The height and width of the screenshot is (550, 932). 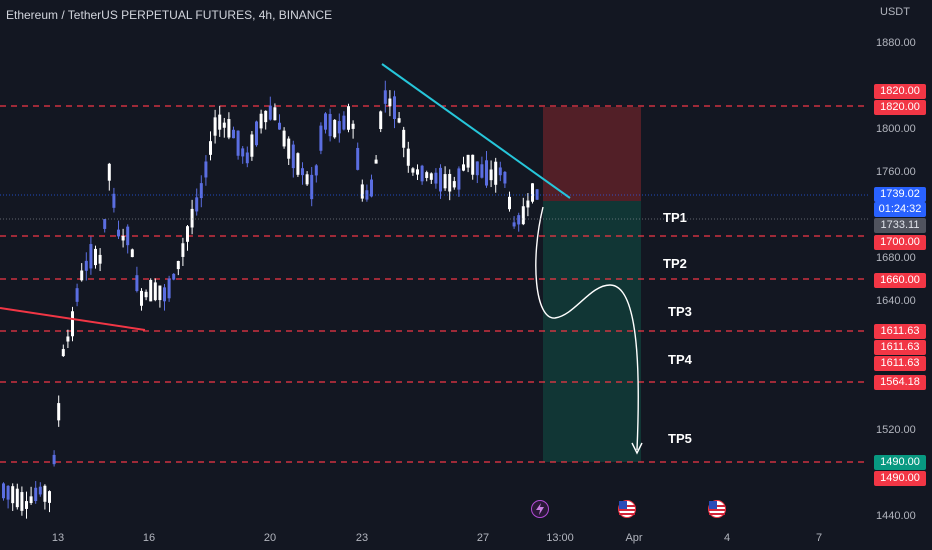 I want to click on price-axis-label: 1520.00, so click(x=896, y=430).